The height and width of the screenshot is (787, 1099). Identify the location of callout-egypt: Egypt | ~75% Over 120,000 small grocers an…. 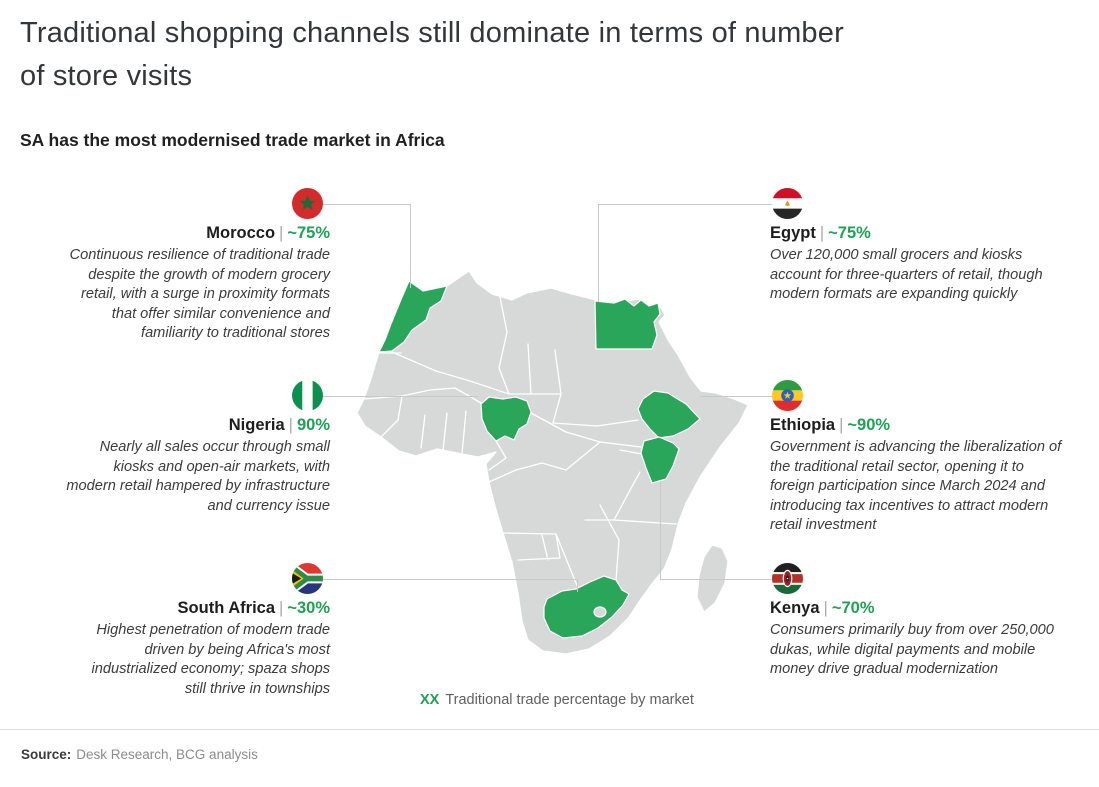
(925, 246).